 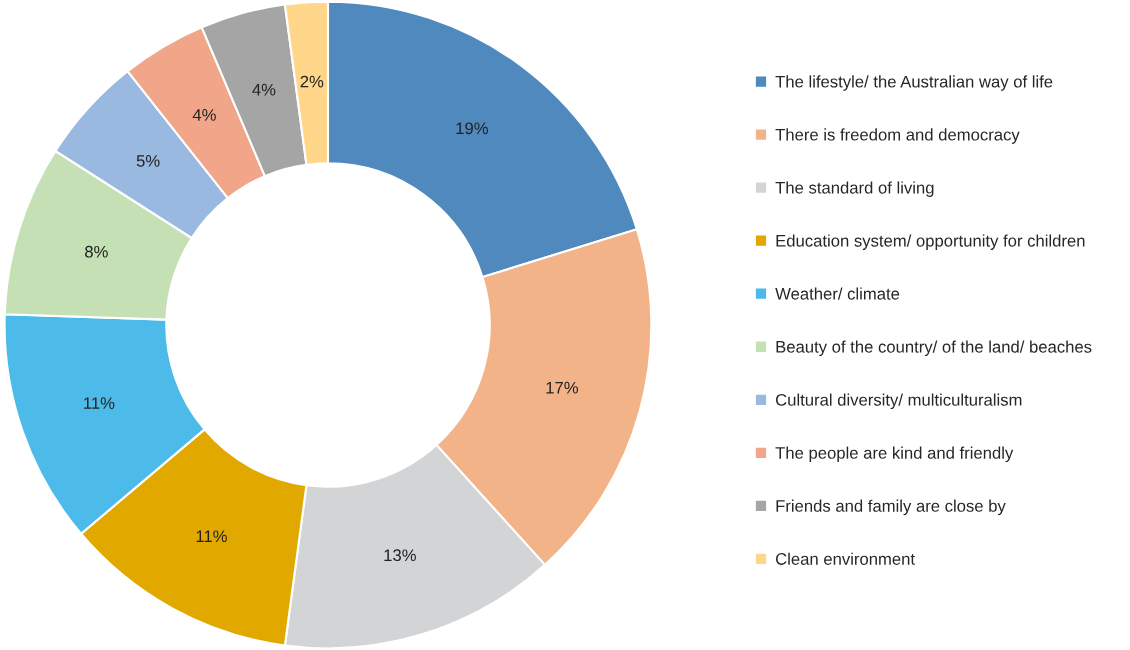 I want to click on legend-label: Clean environment, so click(x=845, y=558).